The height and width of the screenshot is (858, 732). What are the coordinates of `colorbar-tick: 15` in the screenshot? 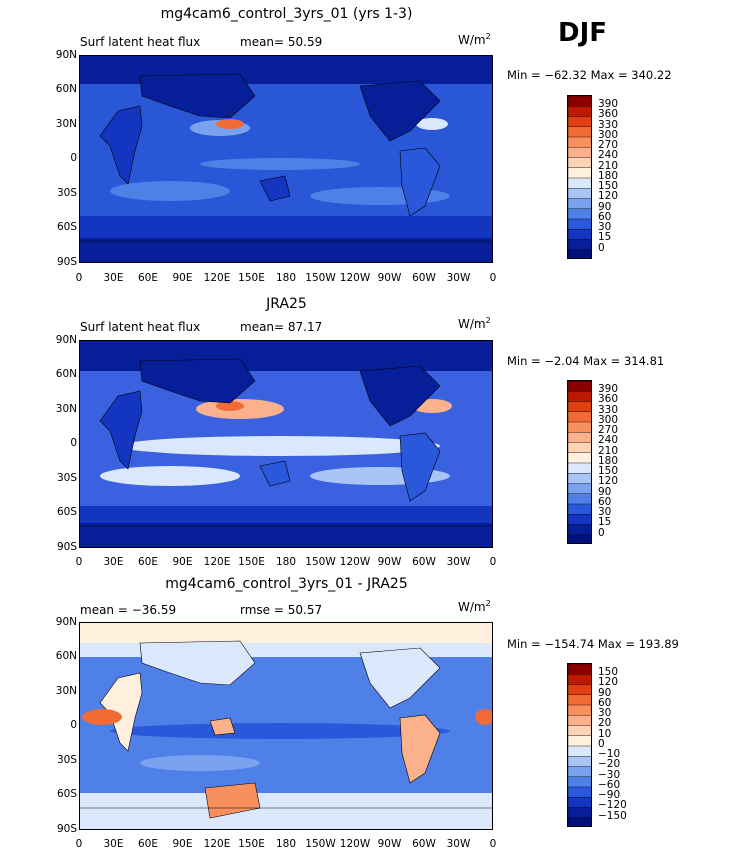 It's located at (605, 237).